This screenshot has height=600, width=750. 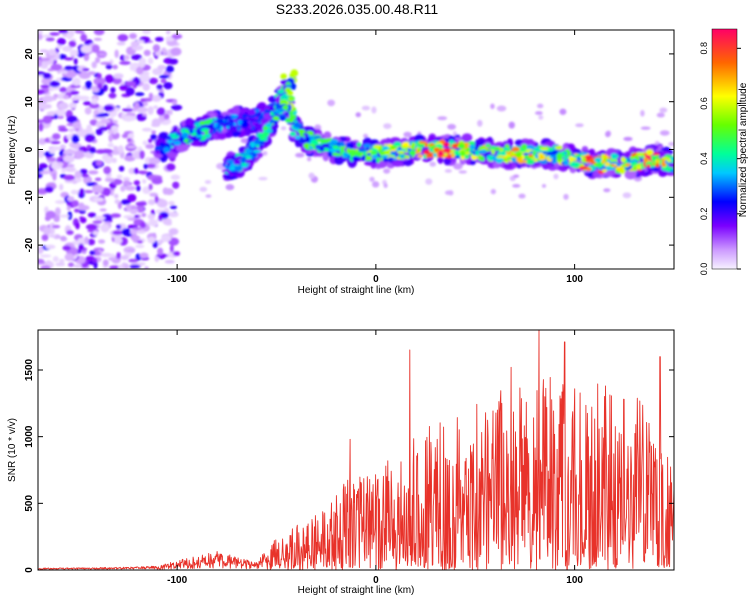 I want to click on snr-x-label: Height of straight line (km), so click(x=356, y=590).